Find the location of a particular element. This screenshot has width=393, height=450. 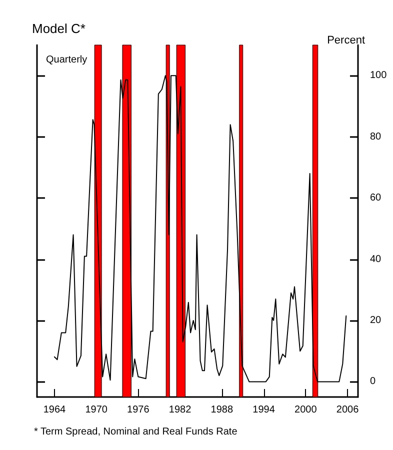

y-tick-label: 40 is located at coordinates (376, 259).